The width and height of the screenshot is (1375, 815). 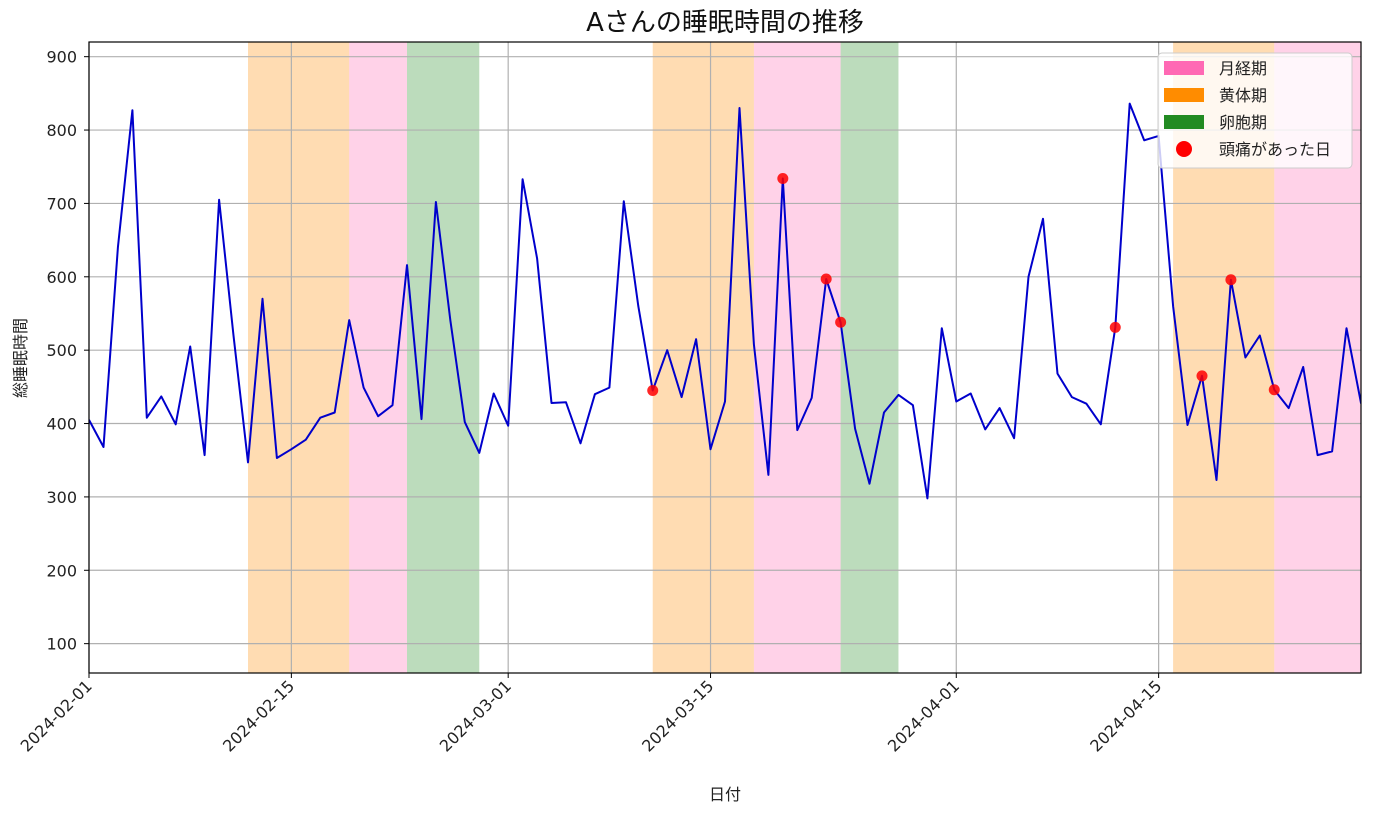 What do you see at coordinates (923, 715) in the screenshot?
I see `x-tick-label: 2024-04-01` at bounding box center [923, 715].